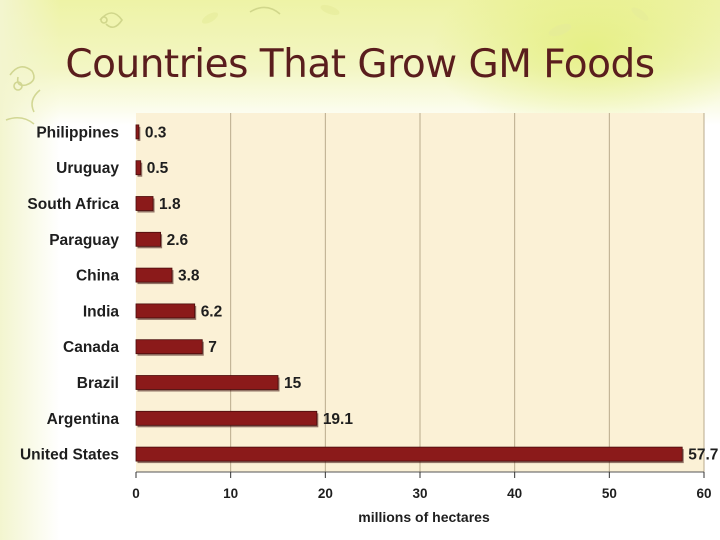 The image size is (720, 540). Describe the element at coordinates (424, 517) in the screenshot. I see `x-axis-label: millions of hectares` at that location.